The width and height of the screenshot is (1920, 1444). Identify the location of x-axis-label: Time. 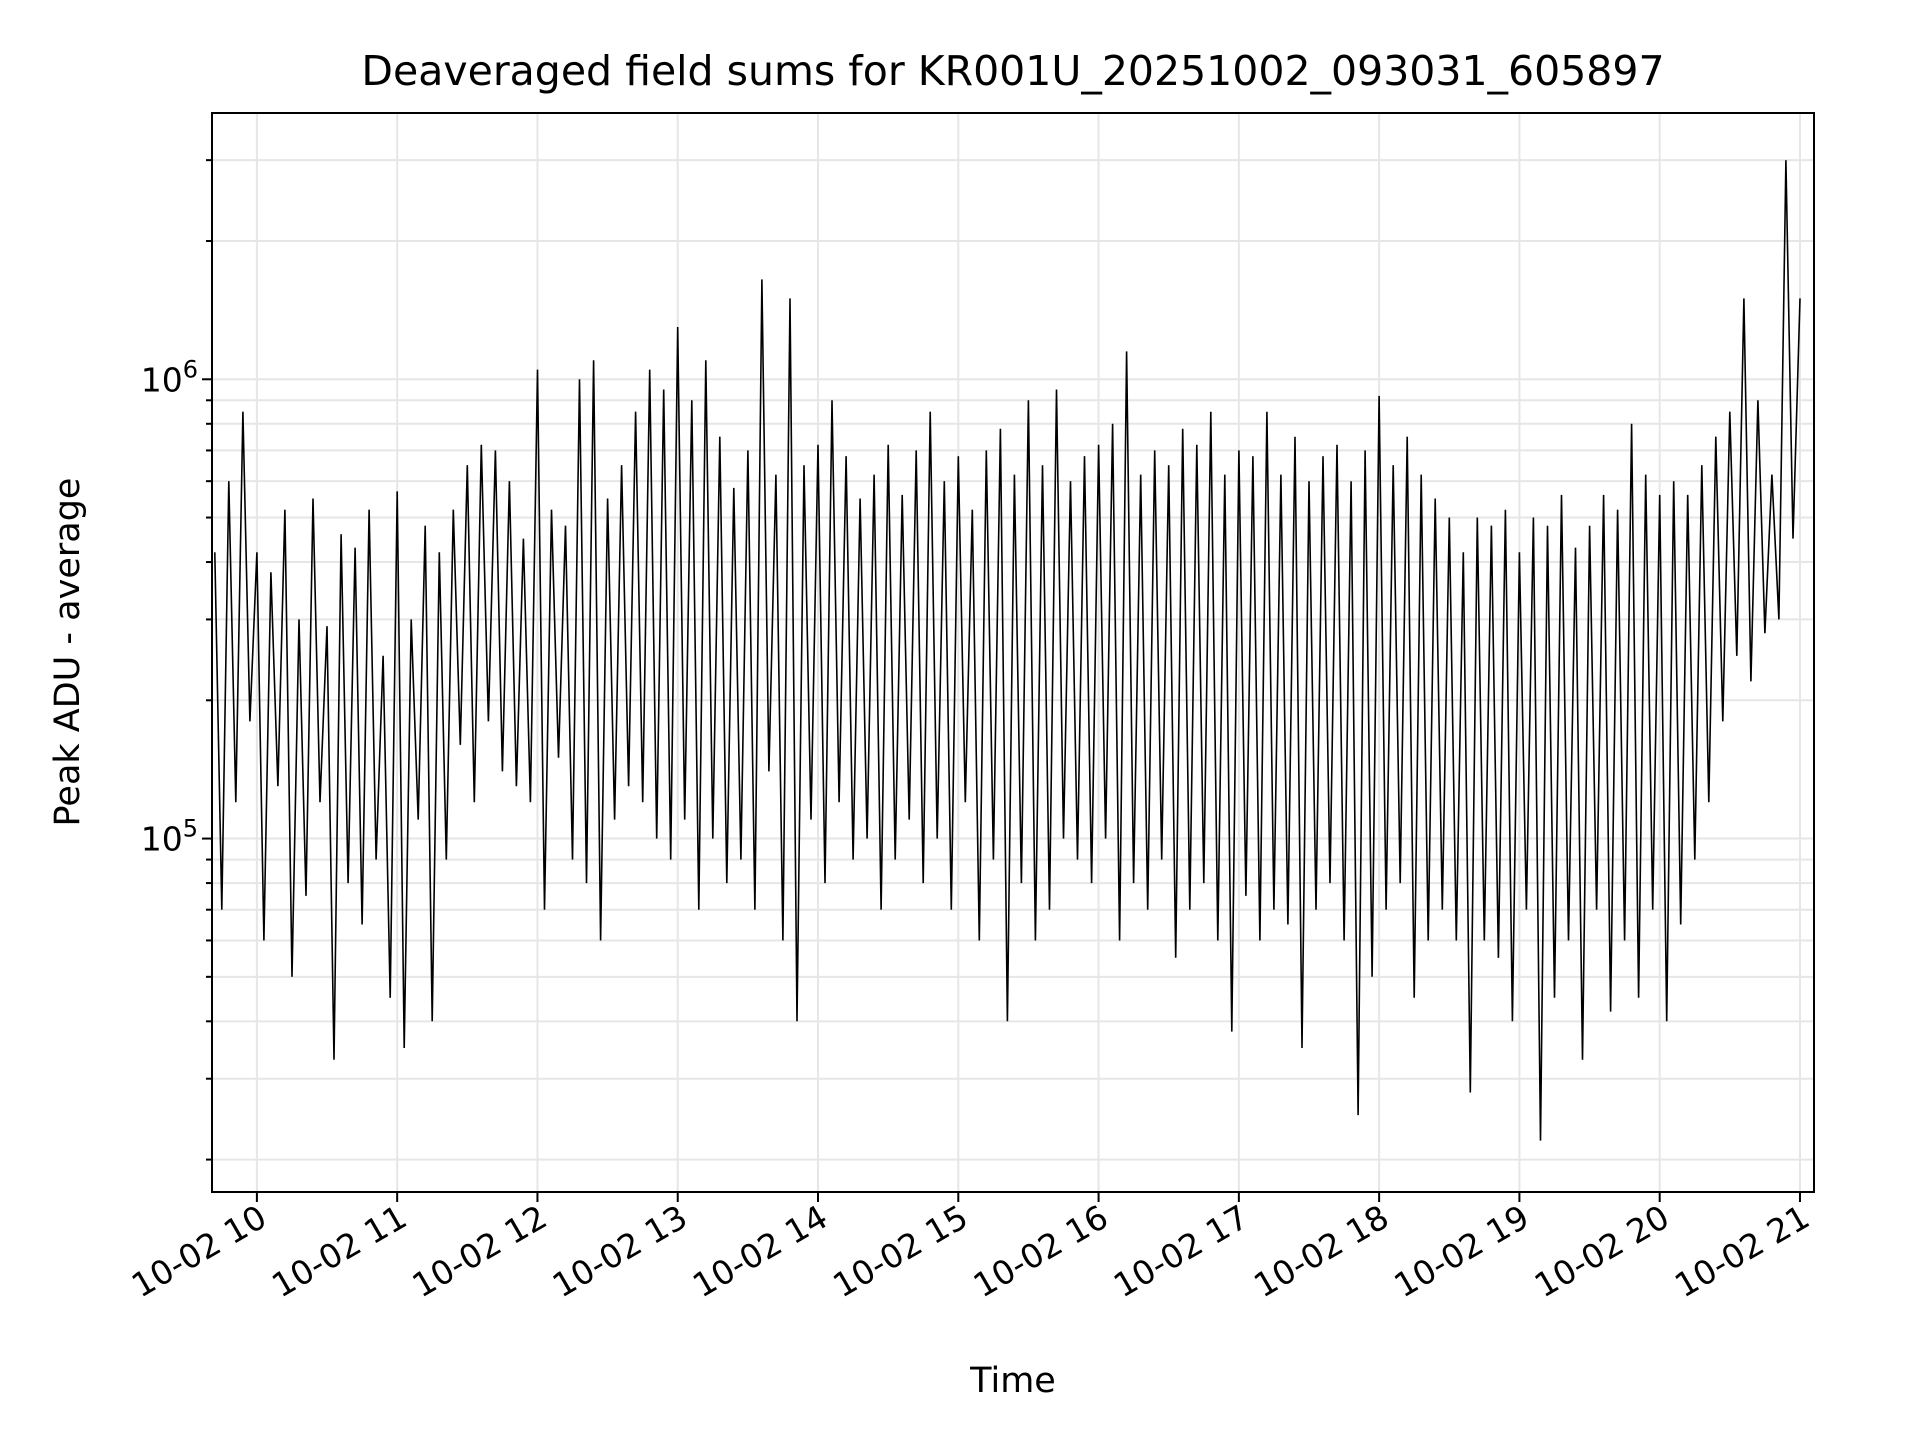
(1012, 1381).